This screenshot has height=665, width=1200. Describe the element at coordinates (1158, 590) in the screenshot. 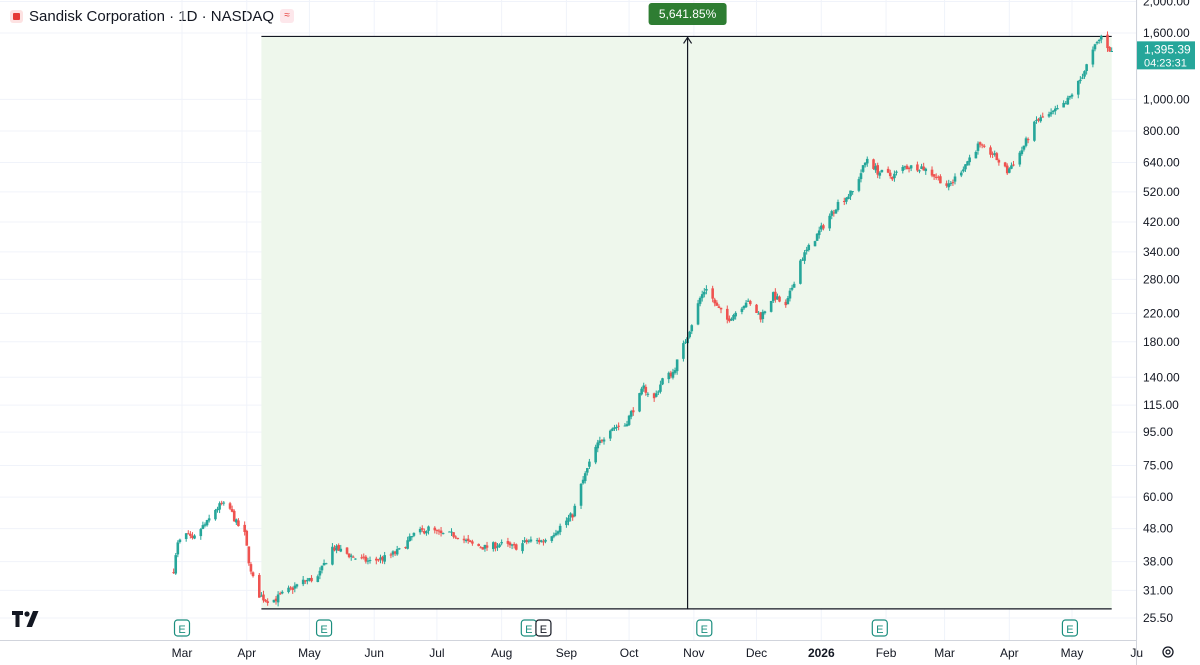

I see `y-tick-label: 31.00` at that location.